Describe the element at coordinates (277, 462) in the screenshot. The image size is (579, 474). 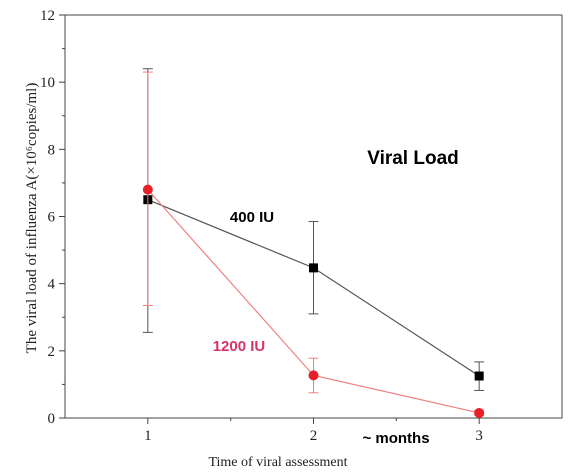
I see `x-axis-label: Time of viral assessment` at that location.